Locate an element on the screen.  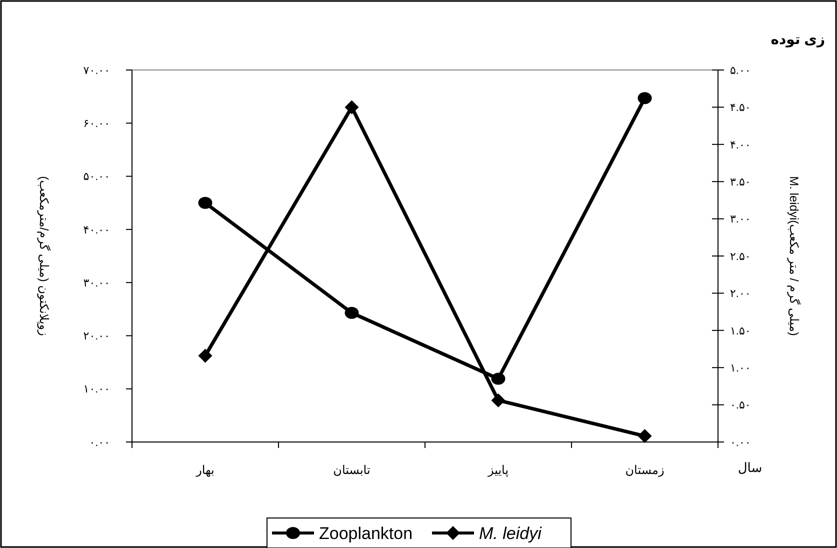
y-tick-label: ۱۰.۰۰ is located at coordinates (96, 390).